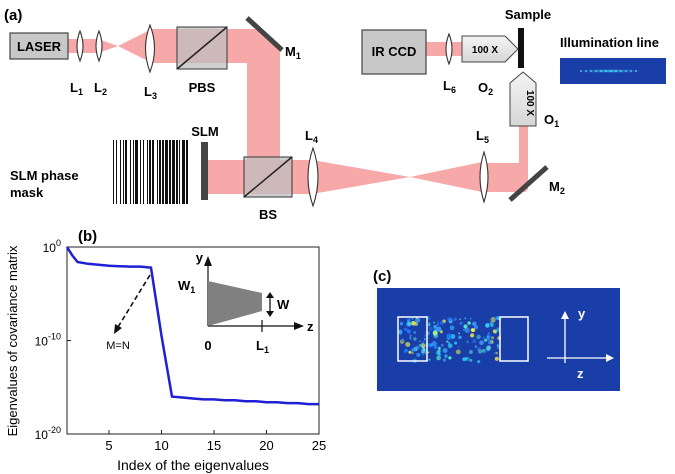  I want to click on lens-l4, so click(313, 177).